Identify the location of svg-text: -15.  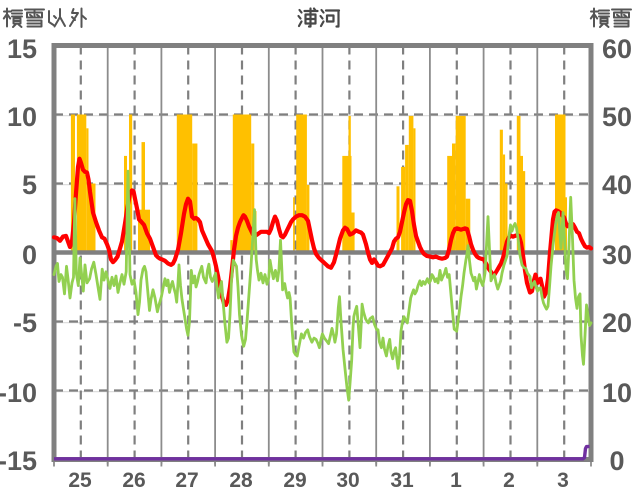
(18, 461).